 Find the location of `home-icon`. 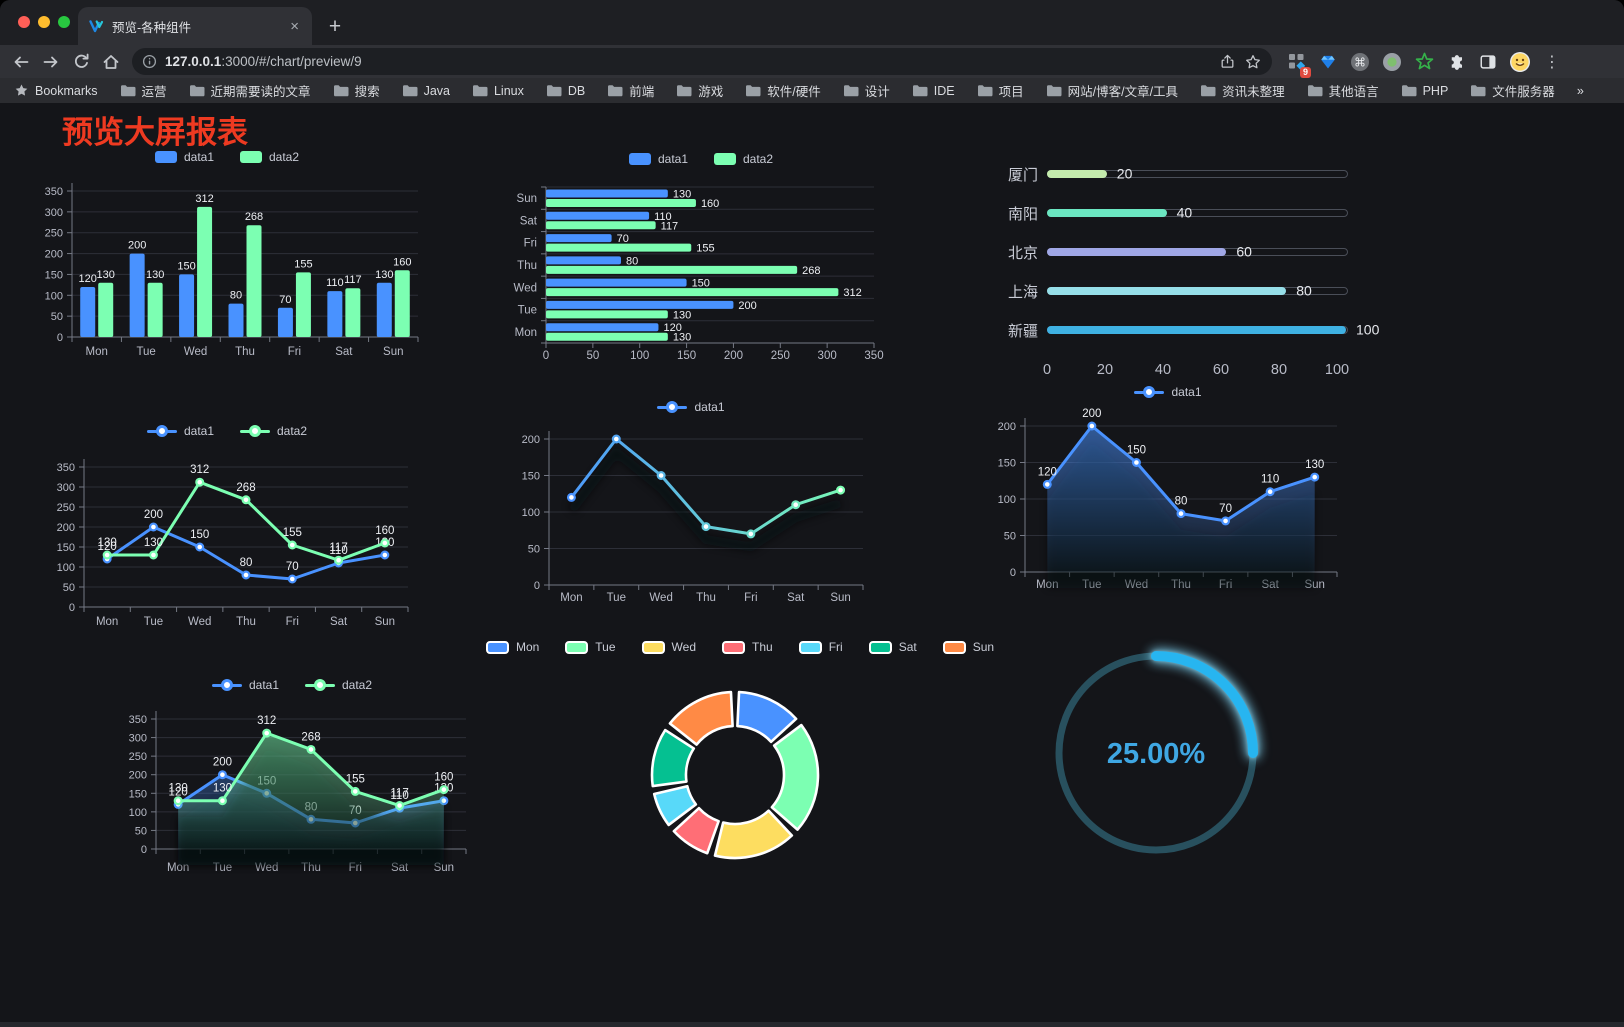

home-icon is located at coordinates (111, 62).